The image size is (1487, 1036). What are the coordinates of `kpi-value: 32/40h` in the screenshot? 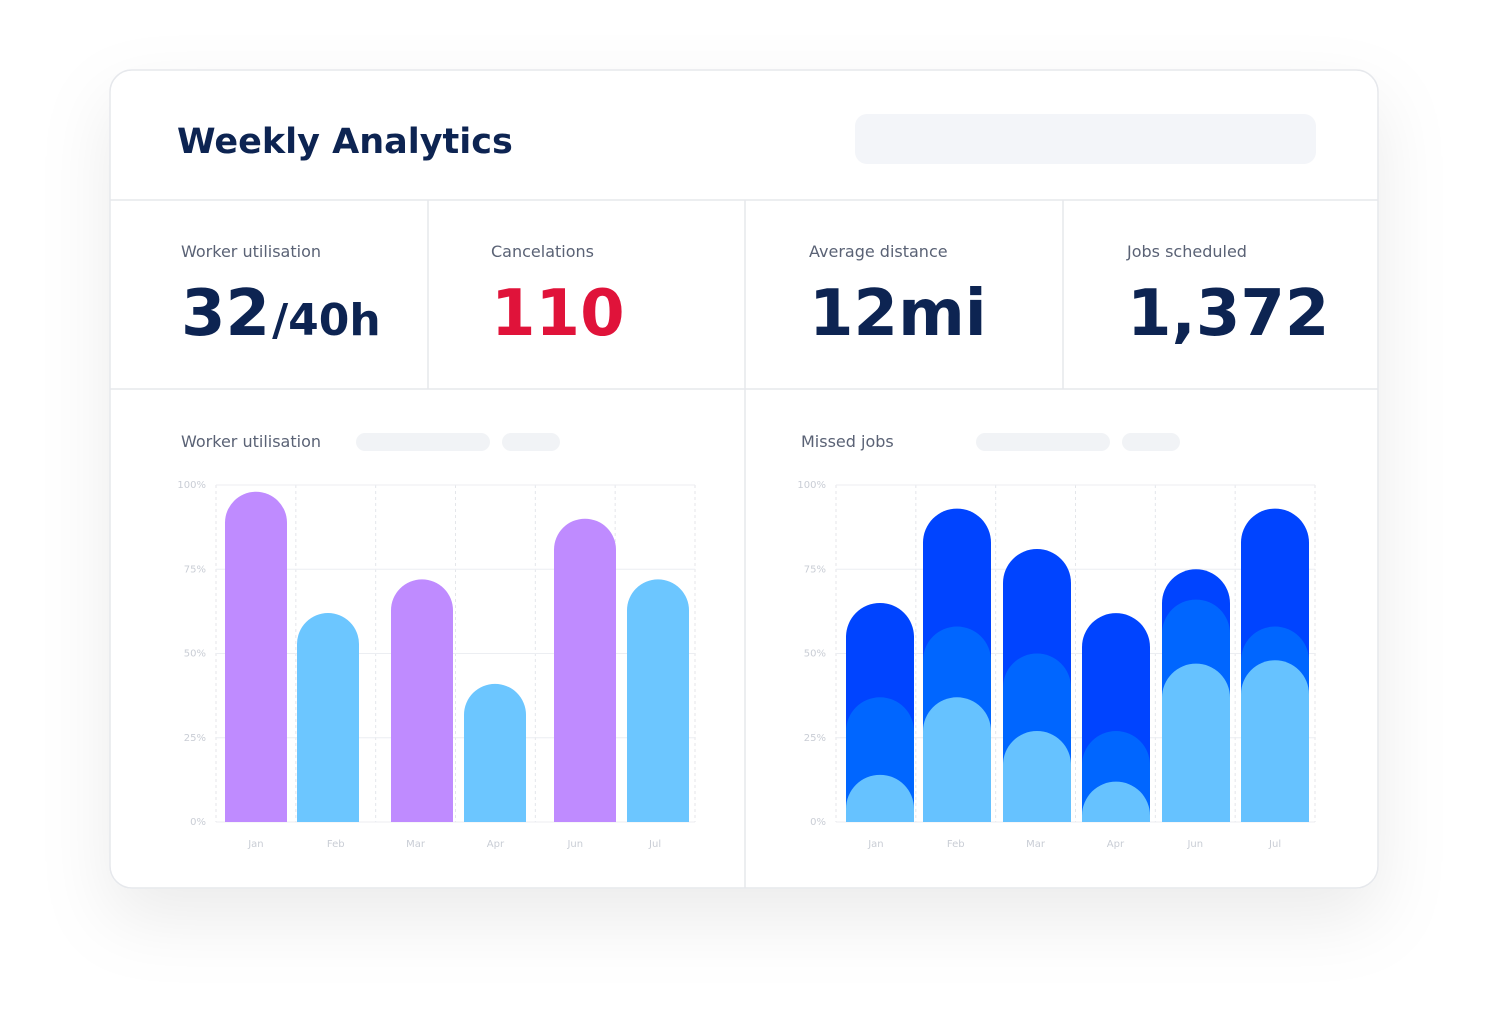 It's located at (281, 314).